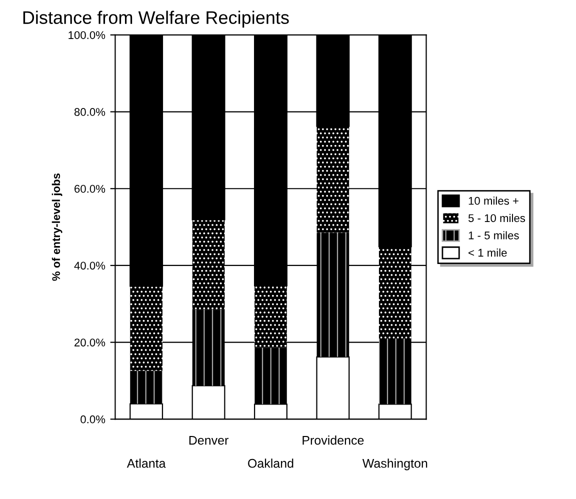  Describe the element at coordinates (146, 463) in the screenshot. I see `x-tick-label: Atlanta` at that location.